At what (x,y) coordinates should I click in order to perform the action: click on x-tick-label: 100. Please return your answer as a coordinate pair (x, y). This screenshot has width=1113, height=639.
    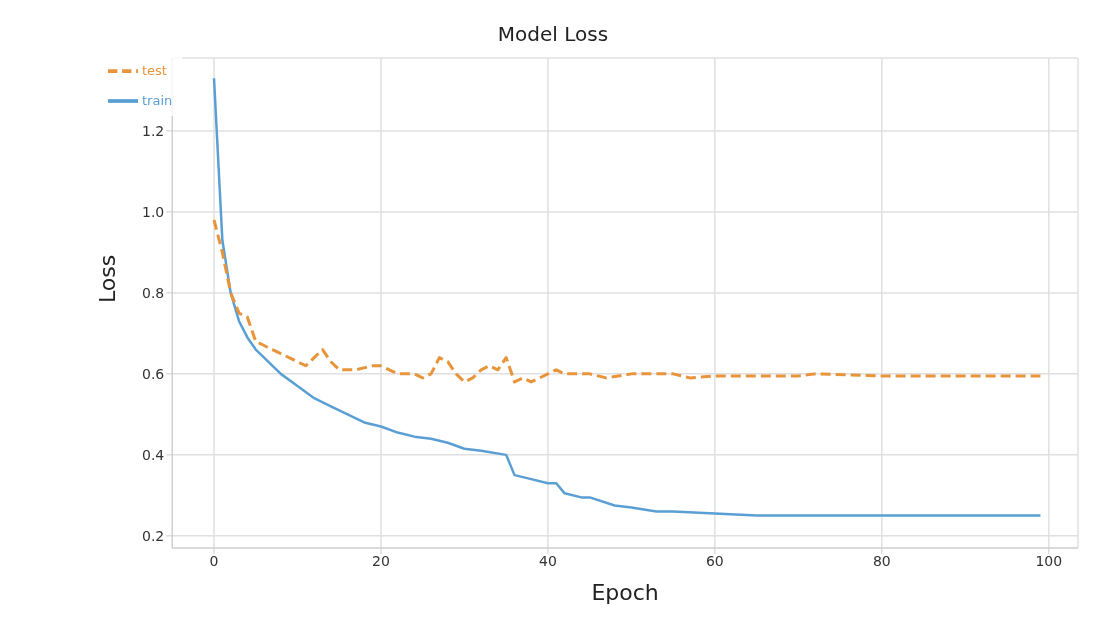
    Looking at the image, I should click on (1049, 560).